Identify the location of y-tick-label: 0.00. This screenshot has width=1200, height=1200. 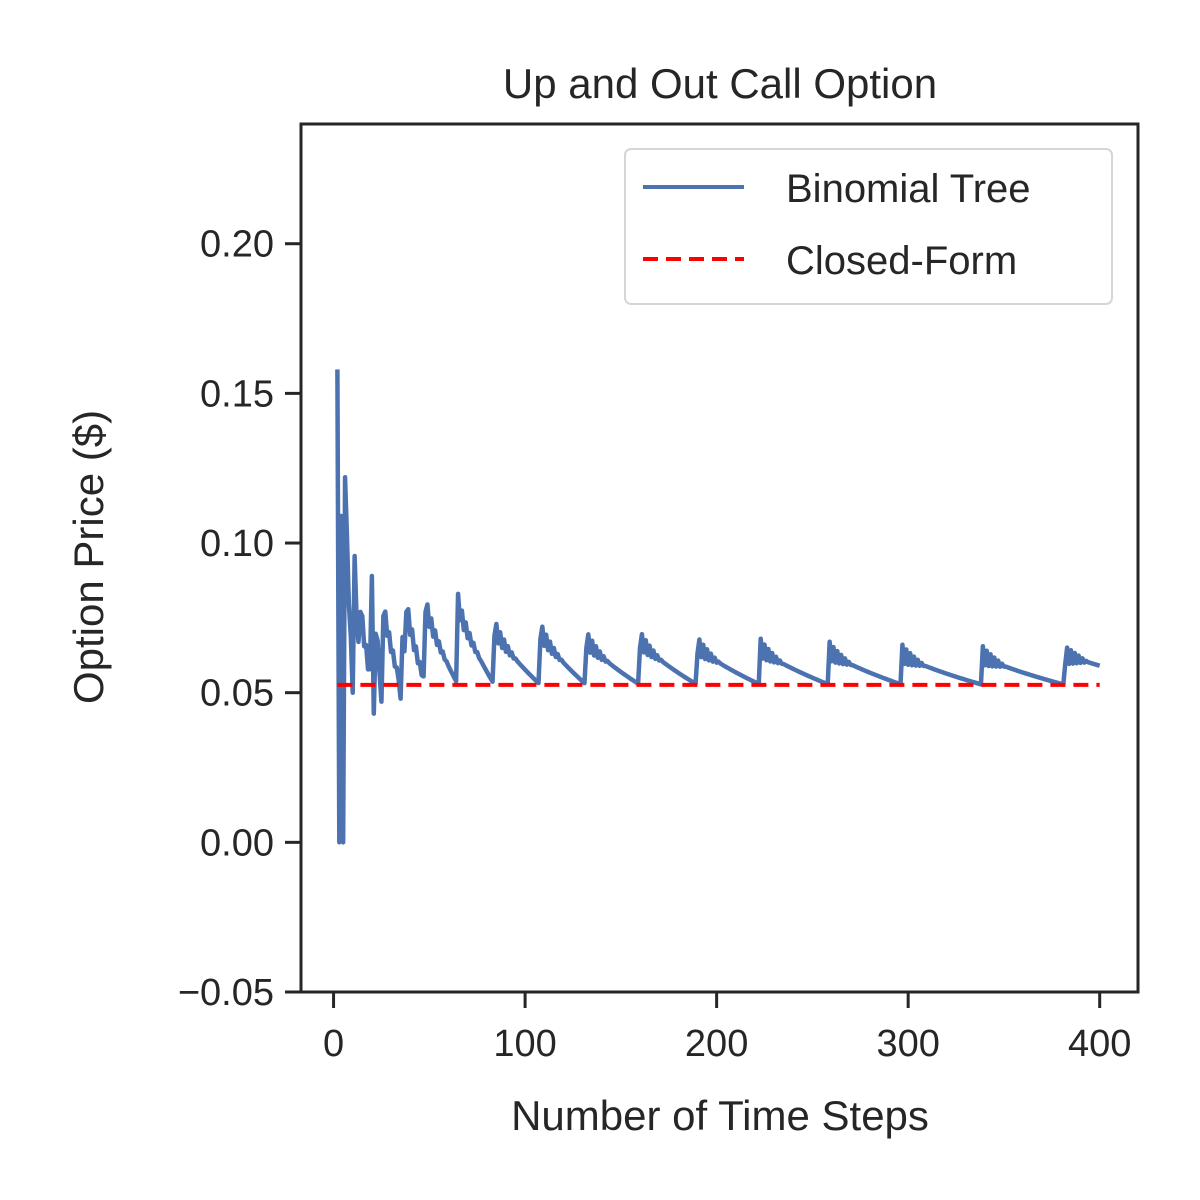
(237, 843).